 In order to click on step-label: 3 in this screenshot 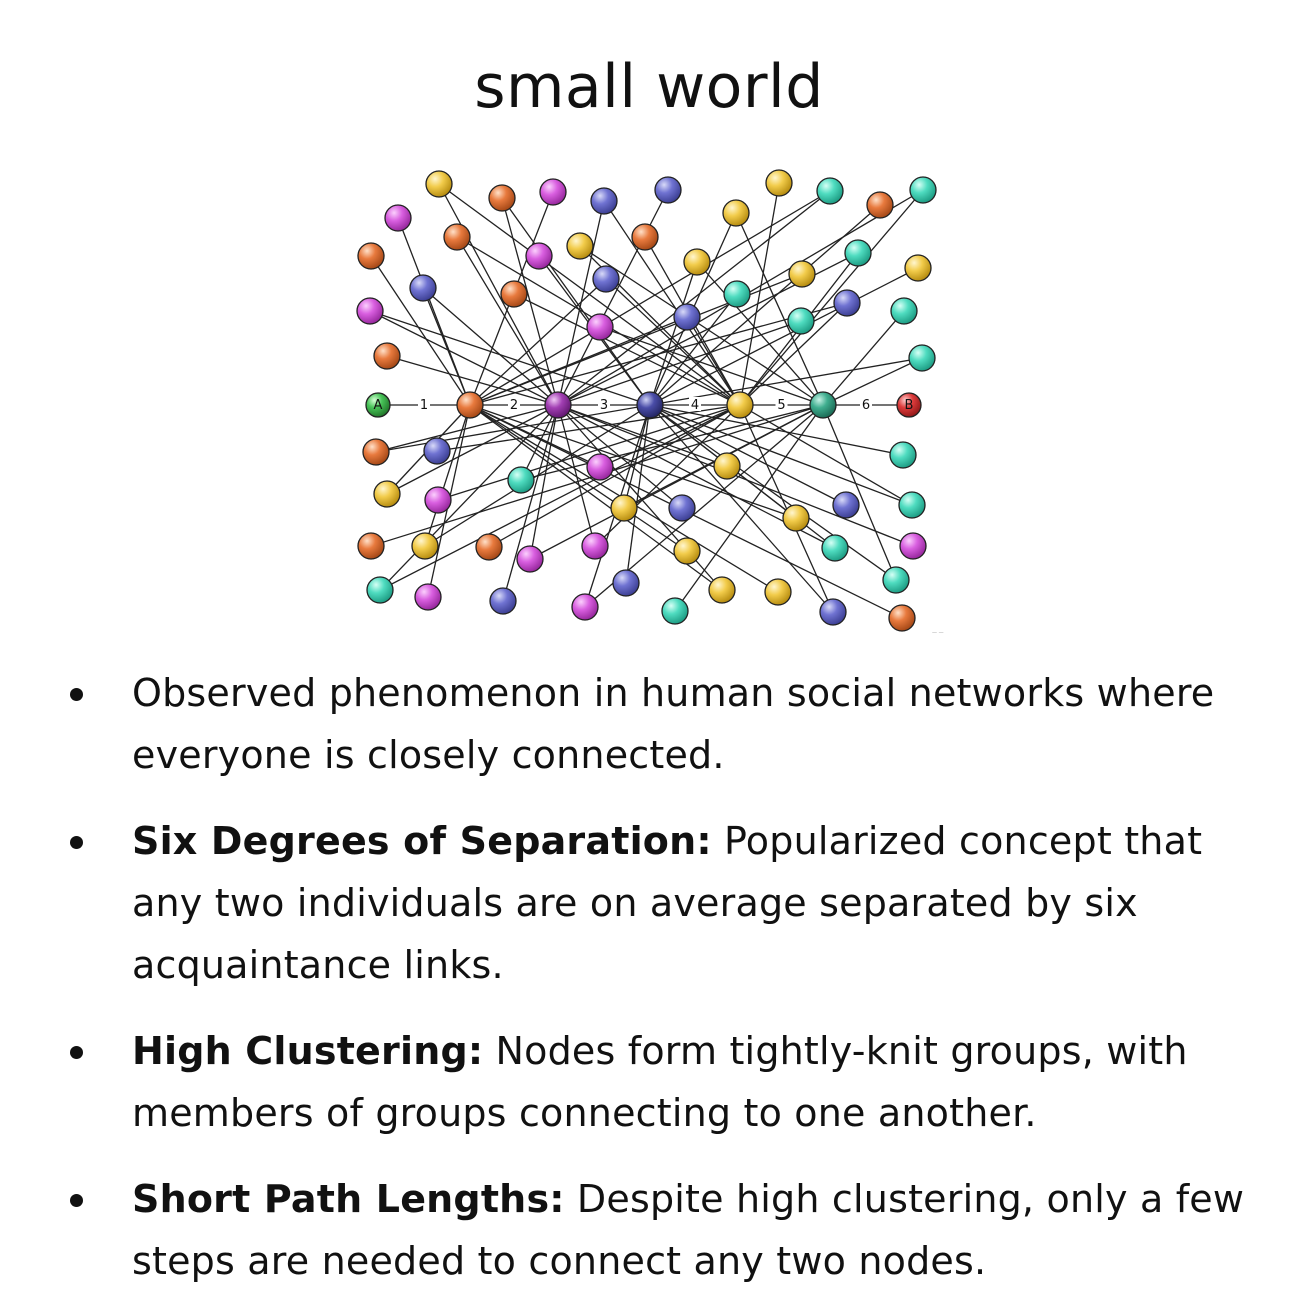, I will do `click(604, 405)`.